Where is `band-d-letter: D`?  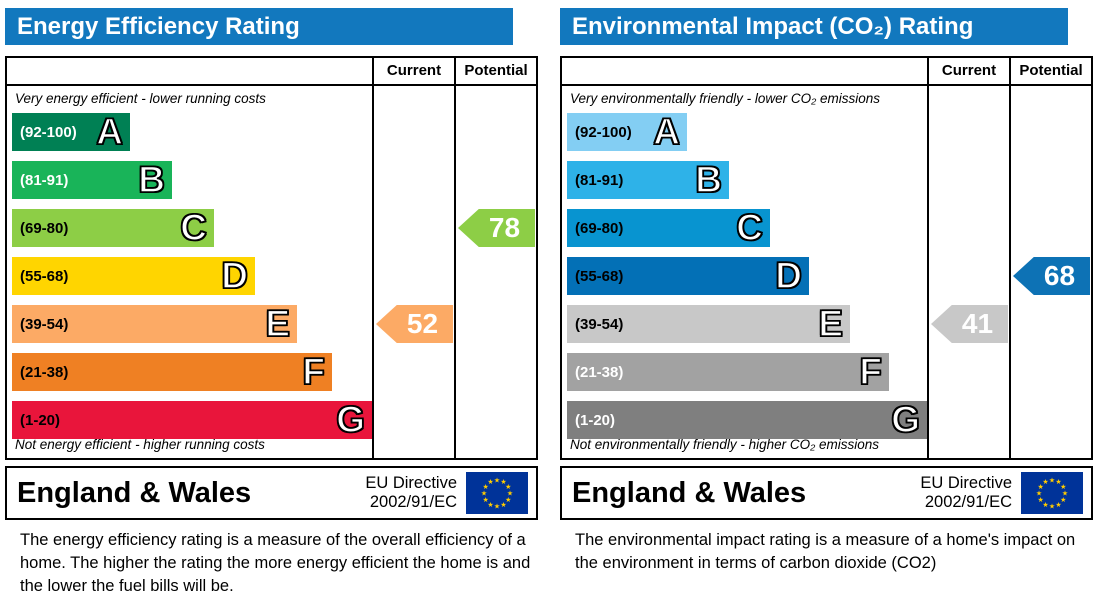
band-d-letter: D is located at coordinates (788, 275).